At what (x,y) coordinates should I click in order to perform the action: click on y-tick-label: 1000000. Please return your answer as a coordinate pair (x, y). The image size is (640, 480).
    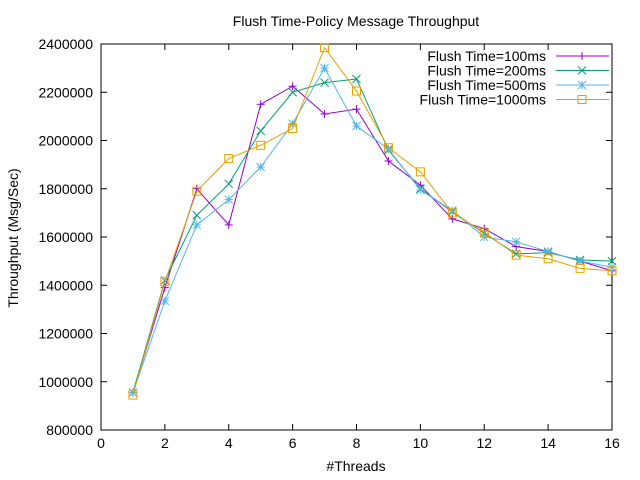
    Looking at the image, I should click on (65, 382).